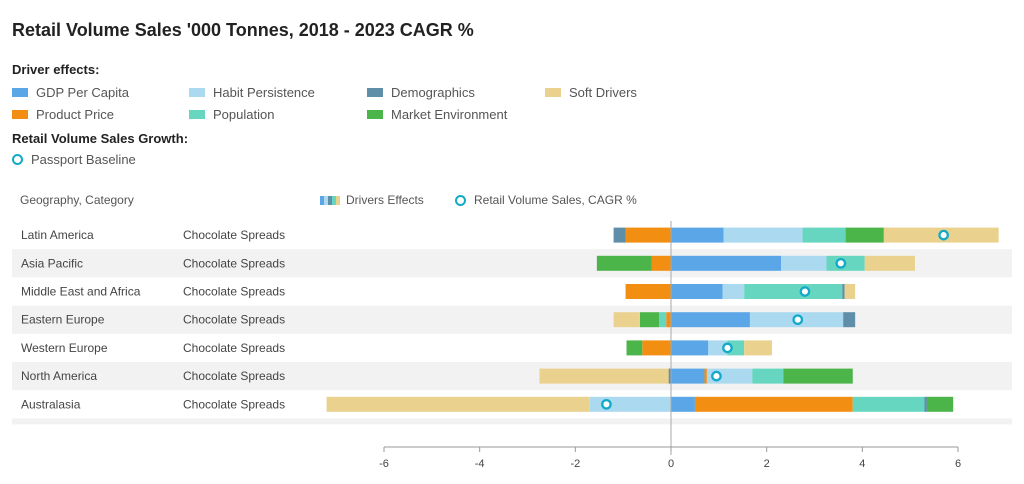 This screenshot has width=1024, height=484. What do you see at coordinates (449, 114) in the screenshot?
I see `legend-label: Market Environment` at bounding box center [449, 114].